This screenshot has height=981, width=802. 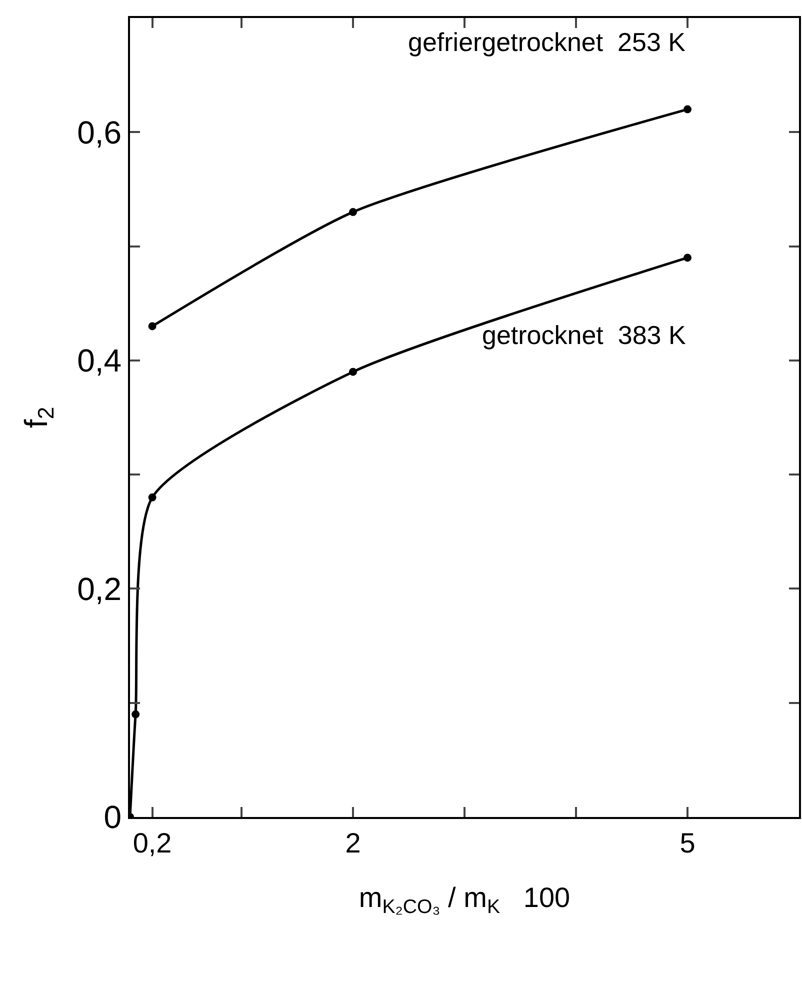 What do you see at coordinates (547, 42) in the screenshot?
I see `series-label: gefriergetrocknet 253 K` at bounding box center [547, 42].